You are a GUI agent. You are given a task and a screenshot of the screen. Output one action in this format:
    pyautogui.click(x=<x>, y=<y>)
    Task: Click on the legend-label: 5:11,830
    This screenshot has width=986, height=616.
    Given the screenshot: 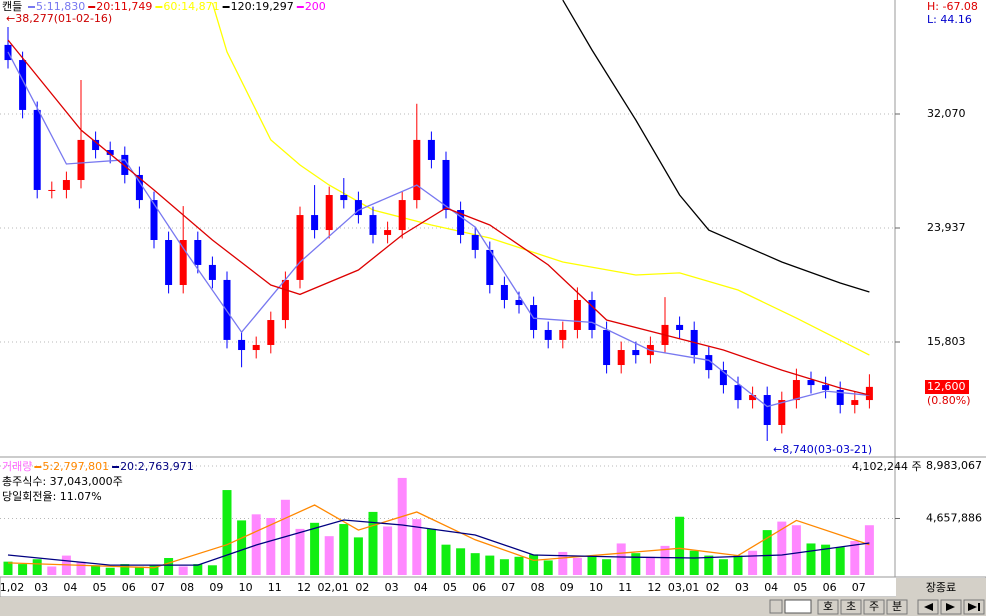 What is the action you would take?
    pyautogui.click(x=60, y=6)
    